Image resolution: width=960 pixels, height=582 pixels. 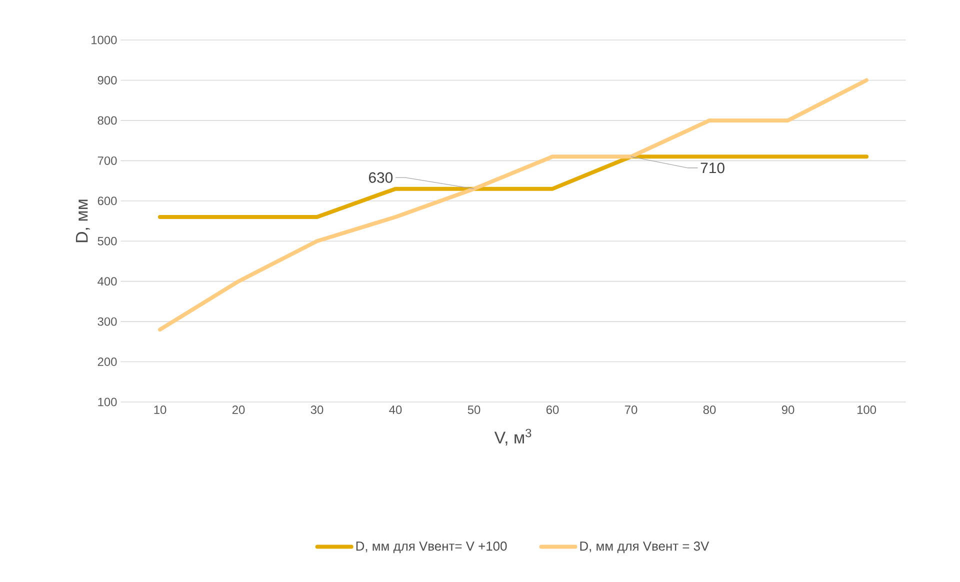 What do you see at coordinates (788, 410) in the screenshot?
I see `x-tick-label: 90` at bounding box center [788, 410].